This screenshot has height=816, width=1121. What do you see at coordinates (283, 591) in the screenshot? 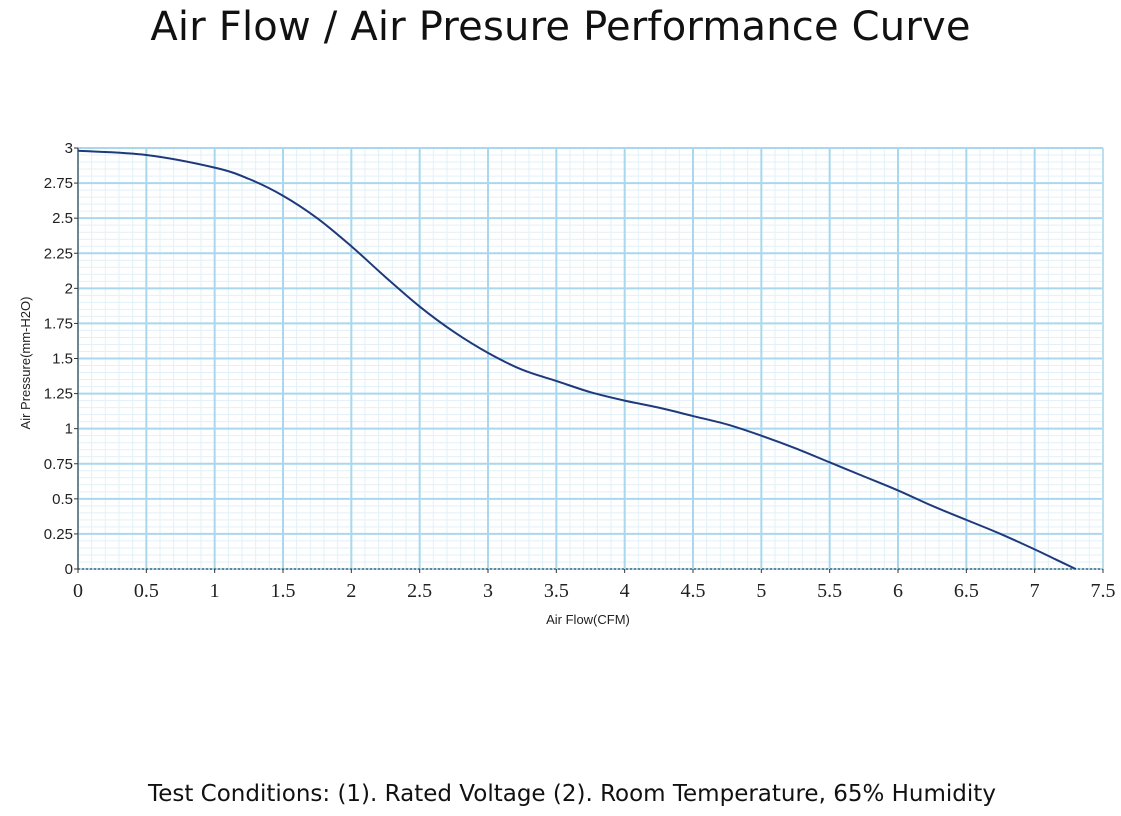
I see `x-tick-label: 1.5` at bounding box center [283, 591].